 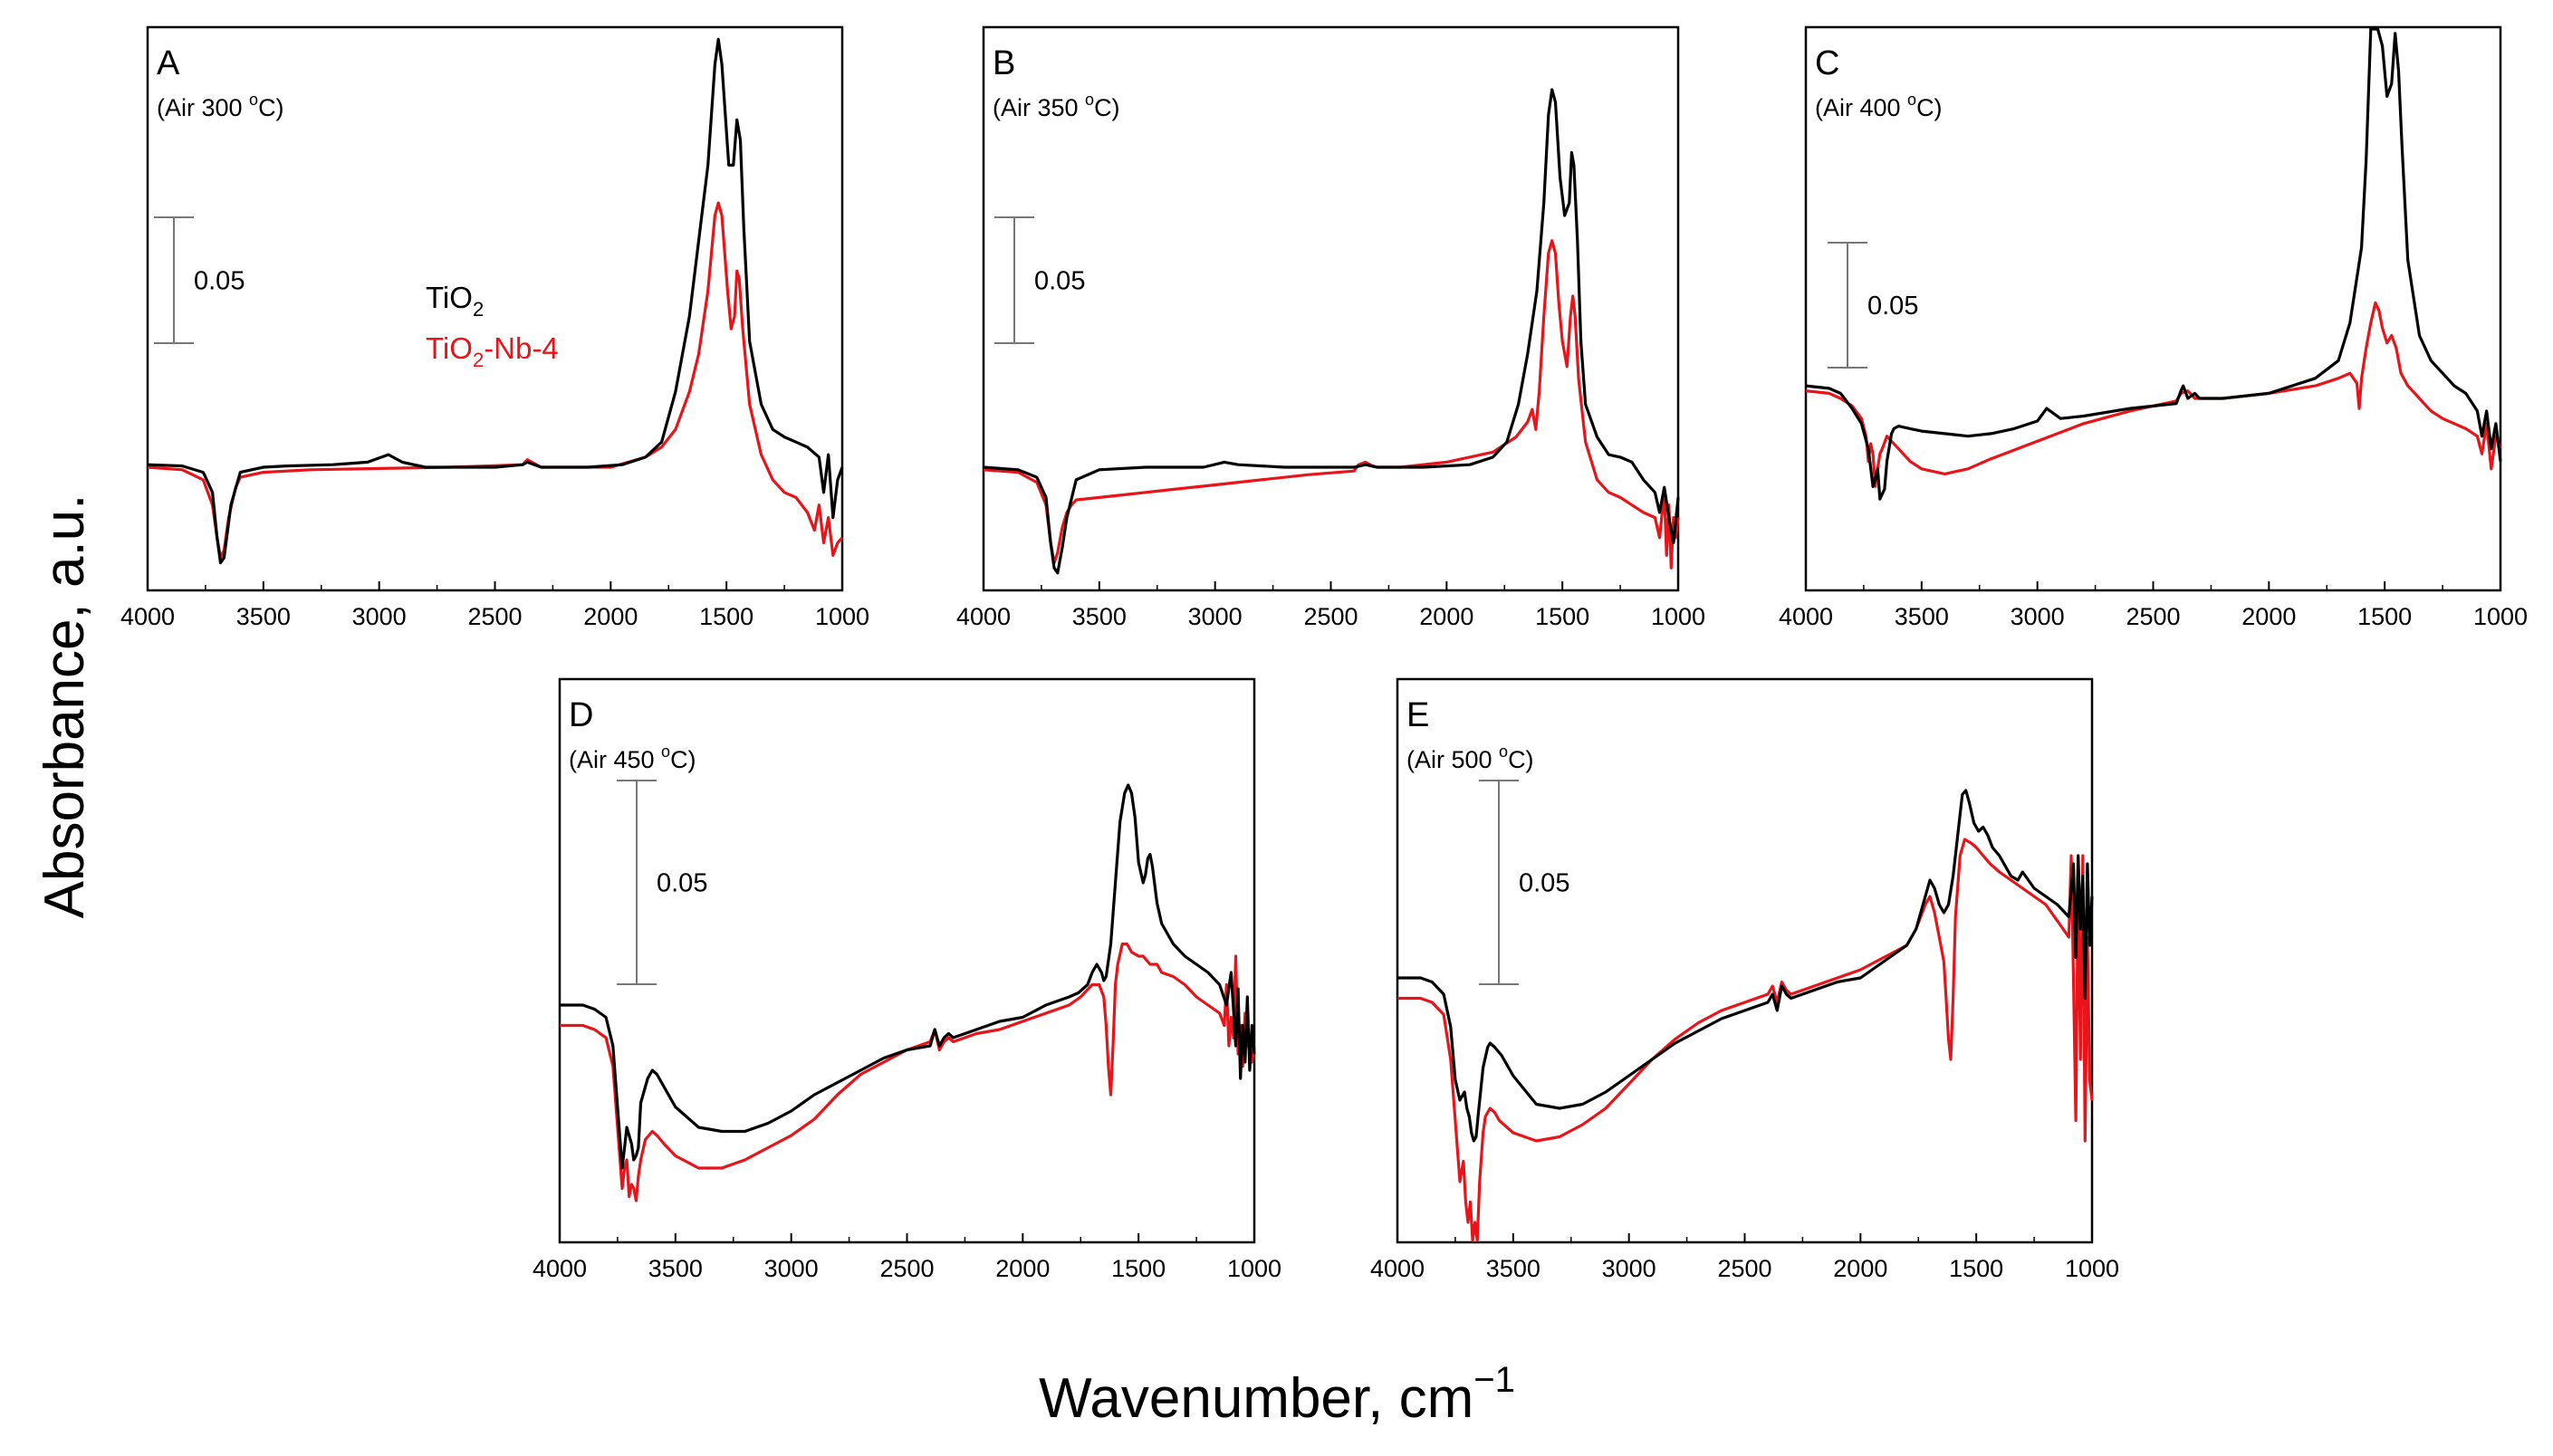 What do you see at coordinates (1004, 63) in the screenshot?
I see `panel-letter: B` at bounding box center [1004, 63].